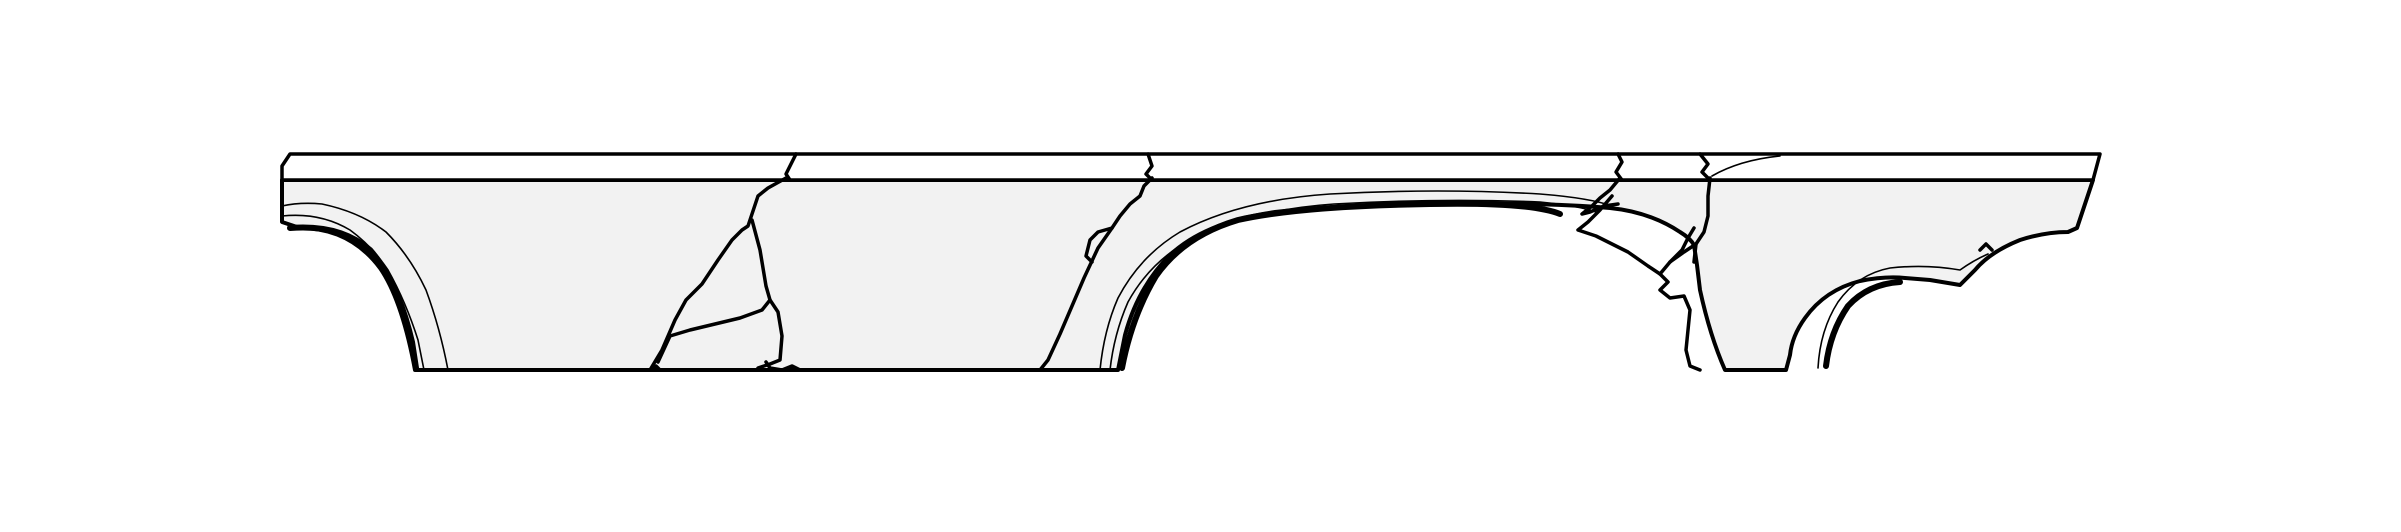 This screenshot has width=2401, height=532. I want to click on right-moulding-edge, so click(1903, 311).